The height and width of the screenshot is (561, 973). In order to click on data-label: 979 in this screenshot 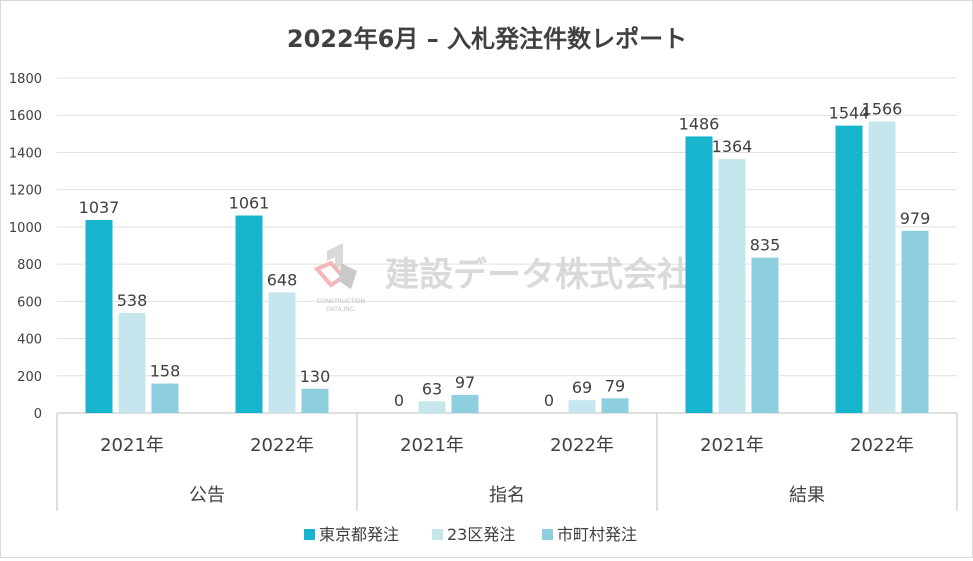, I will do `click(915, 218)`.